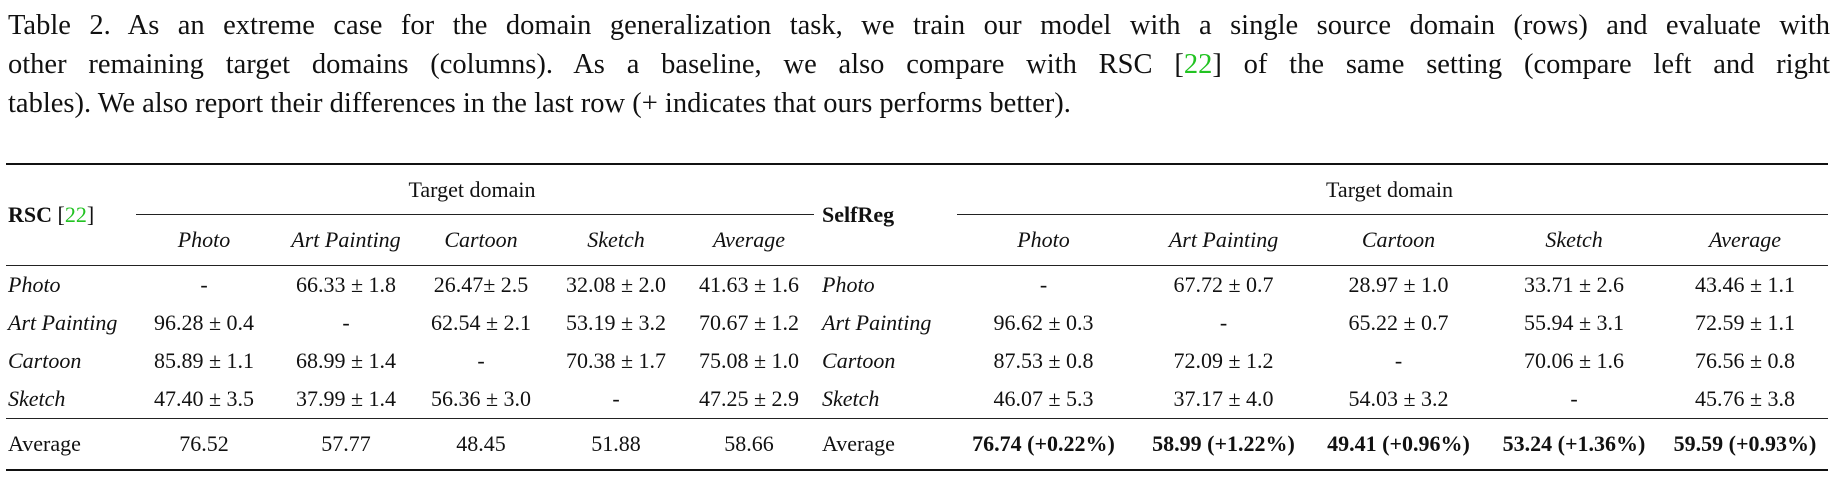 This screenshot has width=1836, height=492. Describe the element at coordinates (346, 284) in the screenshot. I see `table-cell: 66.33 ± 1.8` at that location.